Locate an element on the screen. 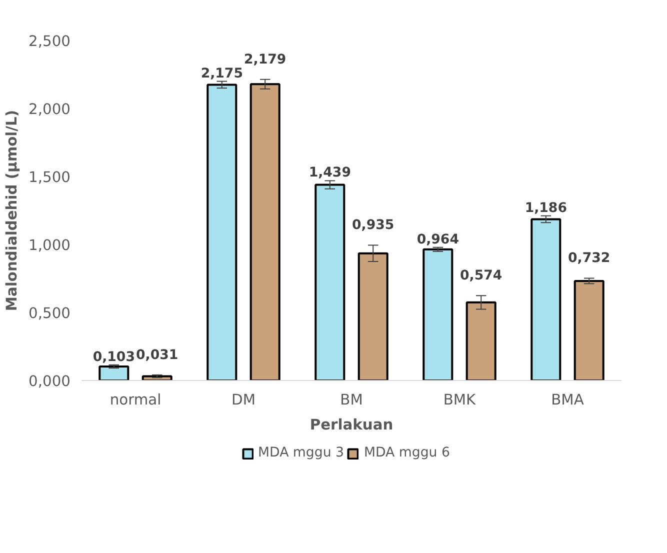 The width and height of the screenshot is (667, 553). y-tick-label: 1,000 is located at coordinates (49, 245).